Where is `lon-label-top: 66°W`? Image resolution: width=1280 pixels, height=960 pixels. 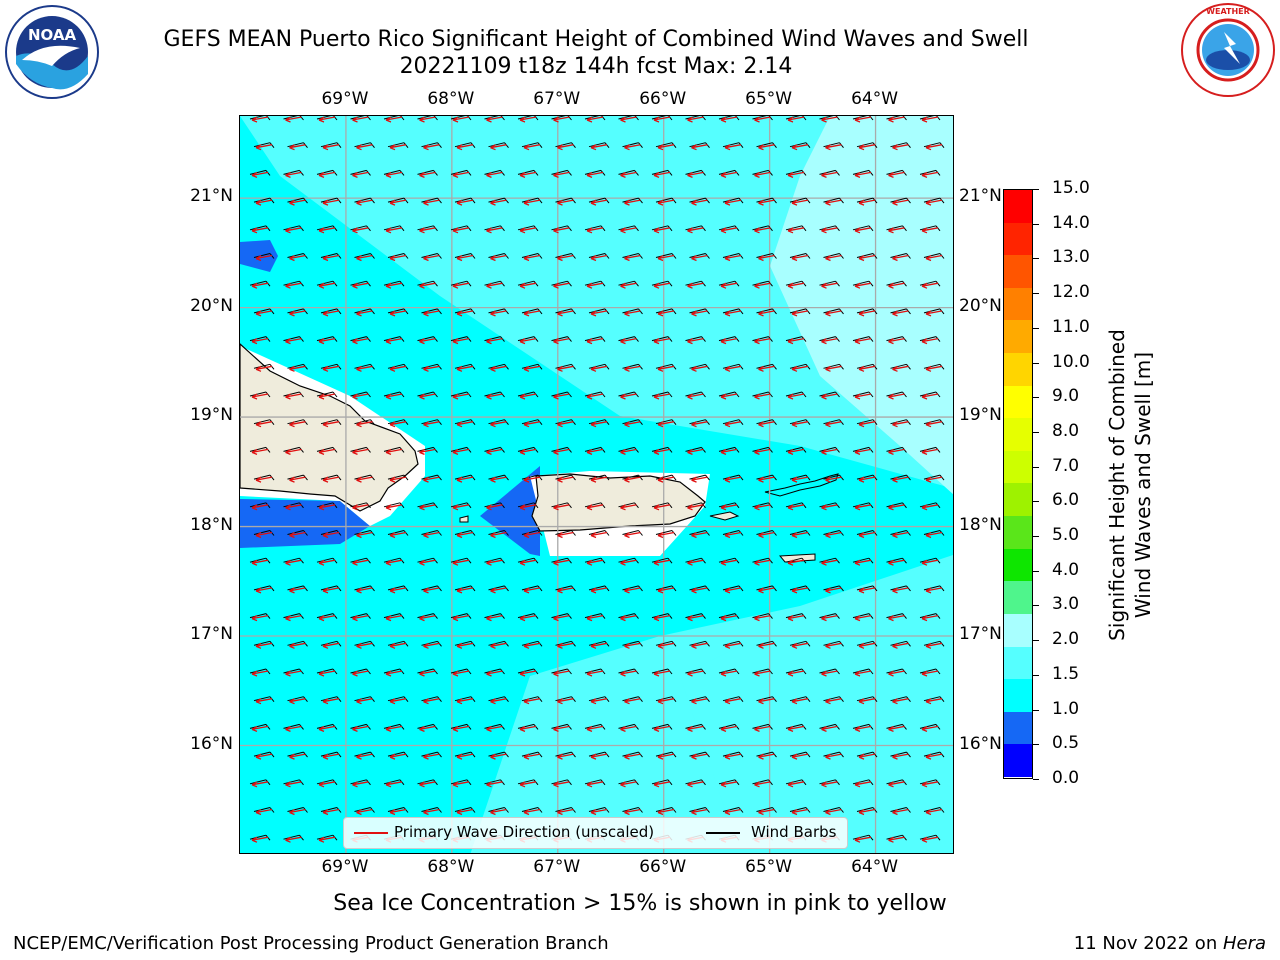 lon-label-top: 66°W is located at coordinates (663, 99).